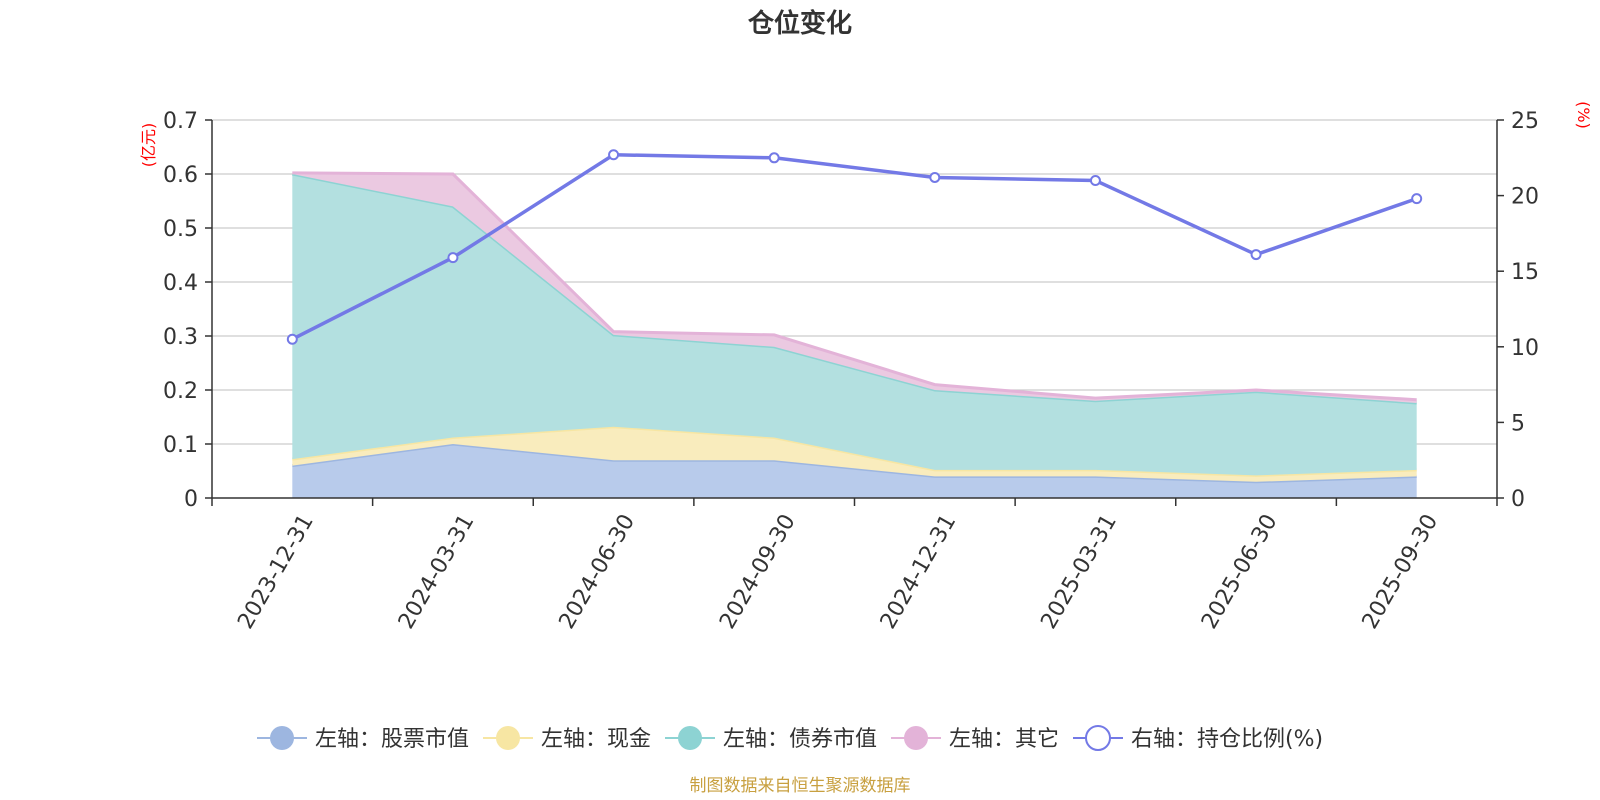 Image resolution: width=1600 pixels, height=800 pixels. What do you see at coordinates (1079, 571) in the screenshot?
I see `x-axis-tick-label: 2025-03-31` at bounding box center [1079, 571].